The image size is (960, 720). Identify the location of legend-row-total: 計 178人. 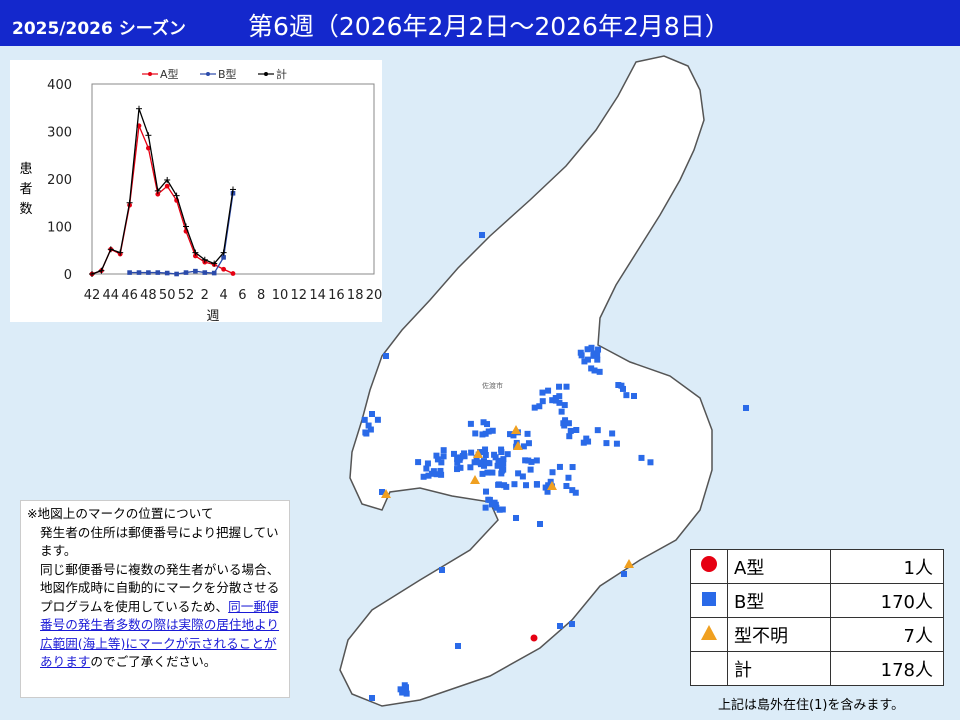
(817, 668).